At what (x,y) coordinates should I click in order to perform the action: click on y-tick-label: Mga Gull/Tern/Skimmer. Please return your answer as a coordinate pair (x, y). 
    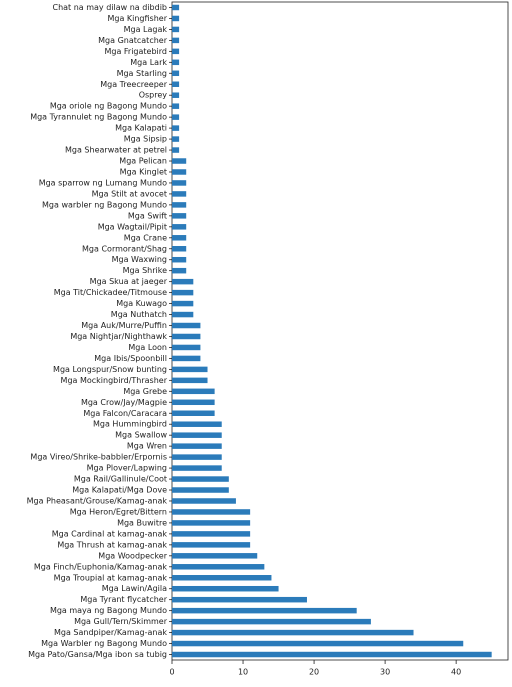
    Looking at the image, I should click on (121, 621).